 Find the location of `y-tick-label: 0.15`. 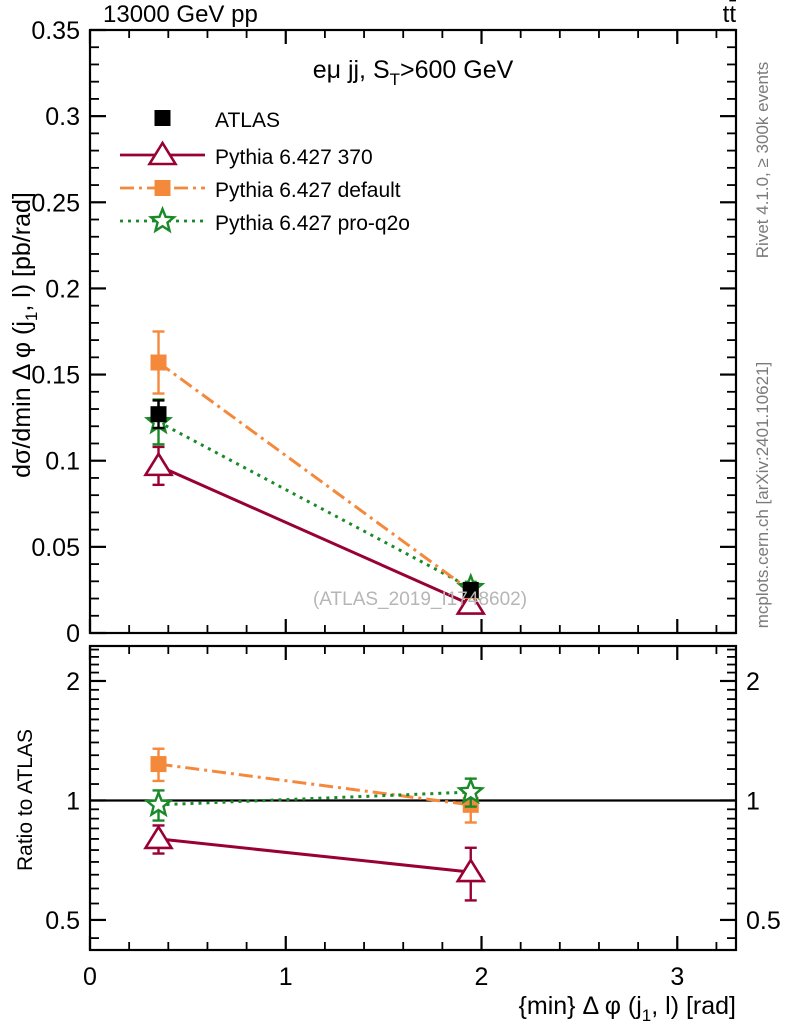

y-tick-label: 0.15 is located at coordinates (55, 376).